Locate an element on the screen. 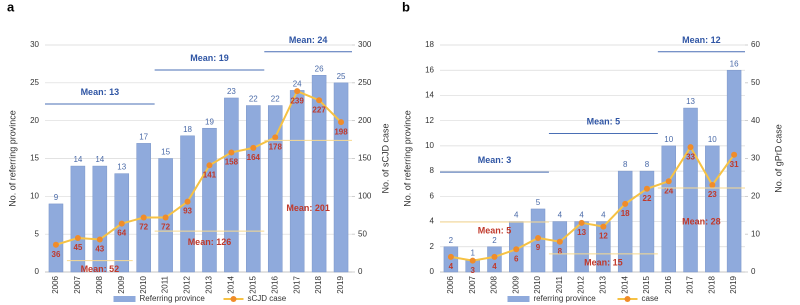 This screenshot has width=800, height=305. bar-value-label: 25 is located at coordinates (341, 76).